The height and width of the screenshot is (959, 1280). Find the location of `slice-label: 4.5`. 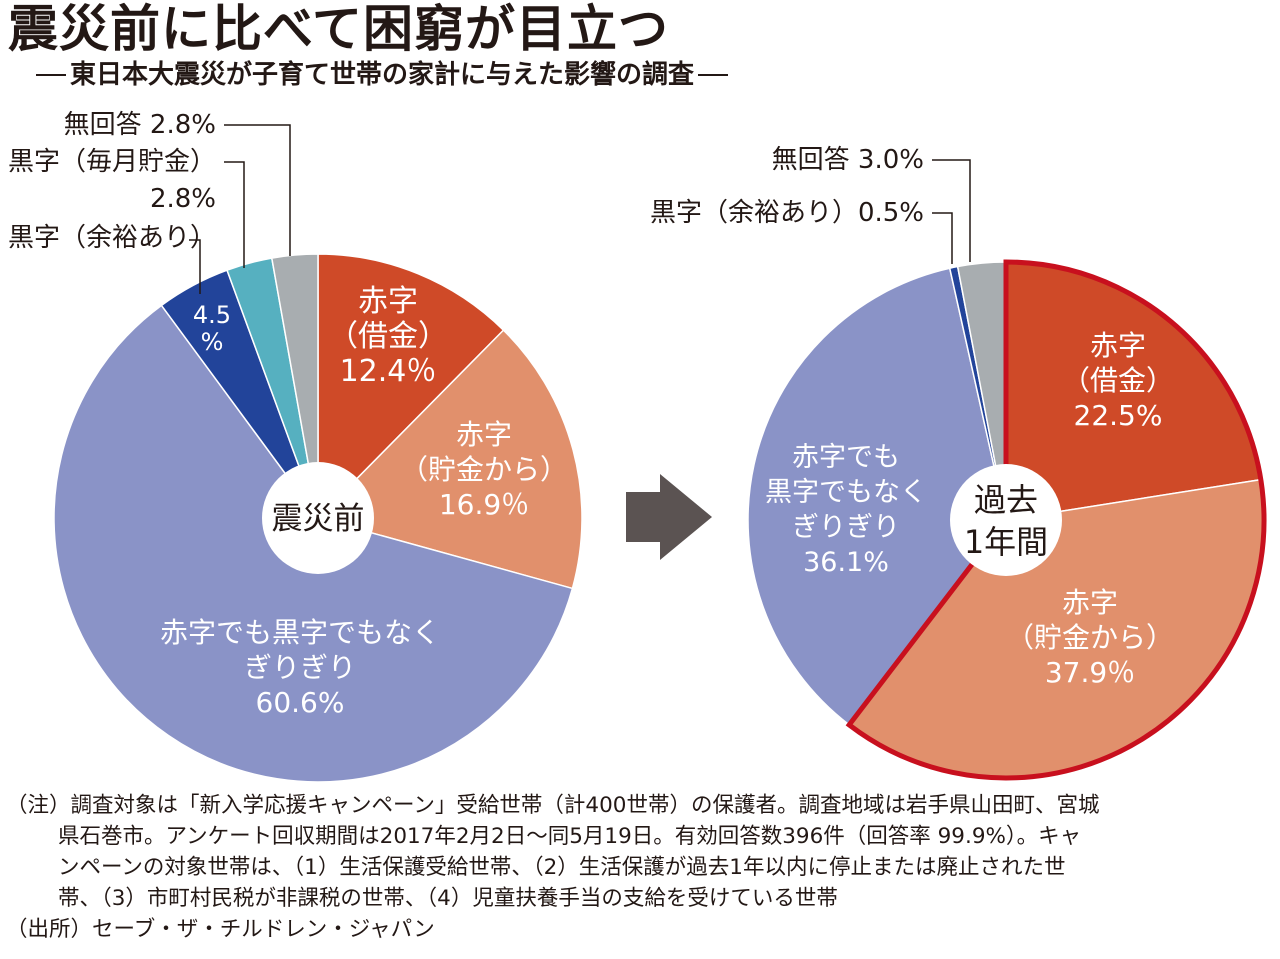

slice-label: 4.5 is located at coordinates (212, 315).